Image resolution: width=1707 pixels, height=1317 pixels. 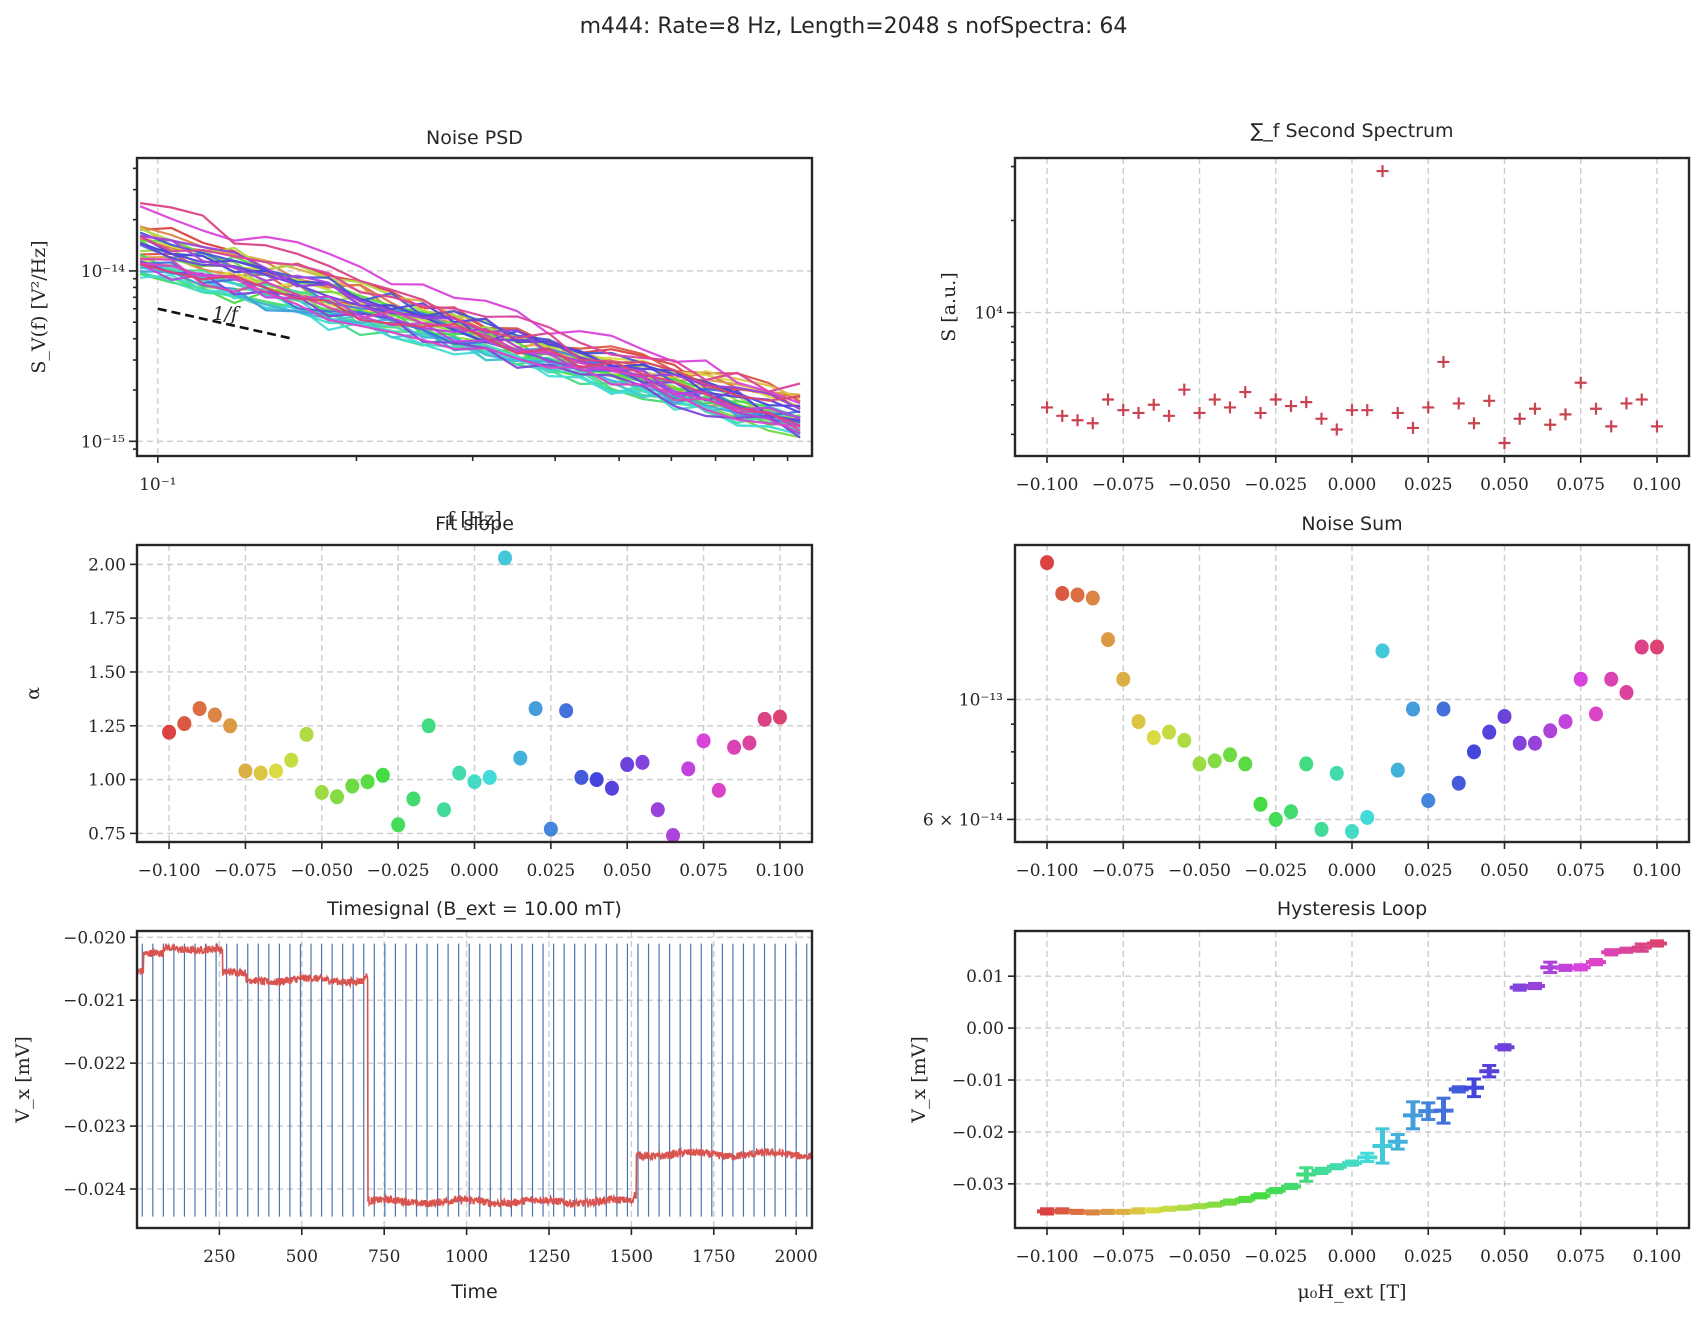 I want to click on x-tick-label: 500, so click(x=302, y=1257).